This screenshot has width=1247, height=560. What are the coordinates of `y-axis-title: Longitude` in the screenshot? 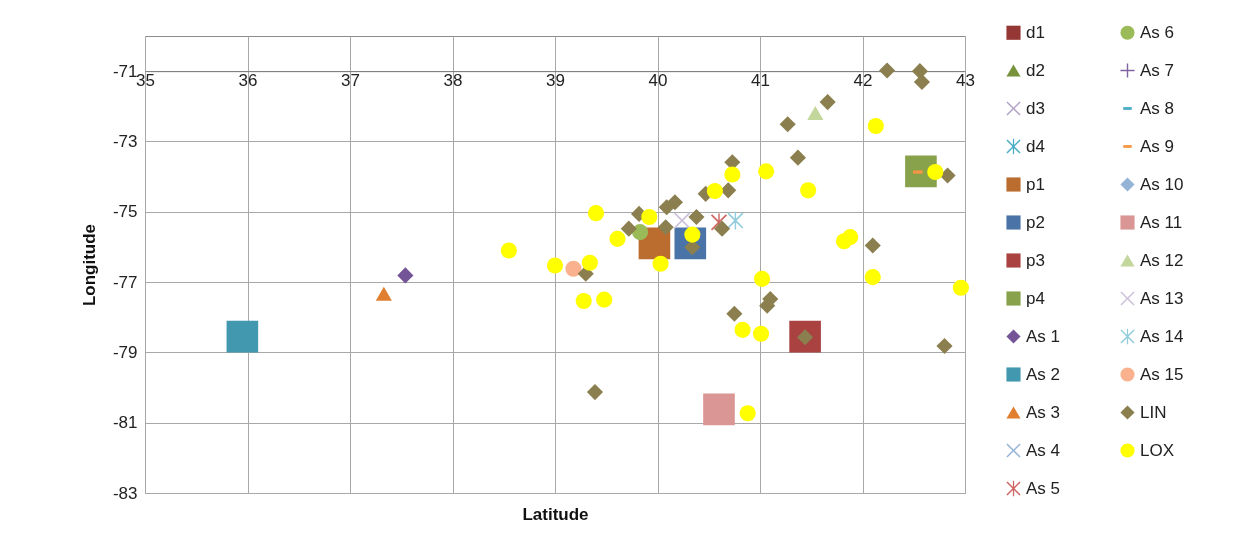 It's located at (89, 265).